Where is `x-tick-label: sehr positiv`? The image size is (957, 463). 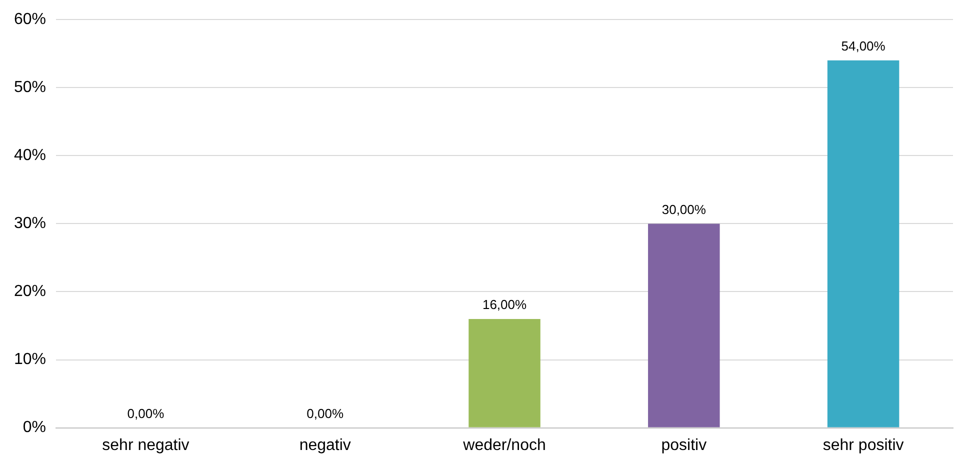
x-tick-label: sehr positiv is located at coordinates (863, 445).